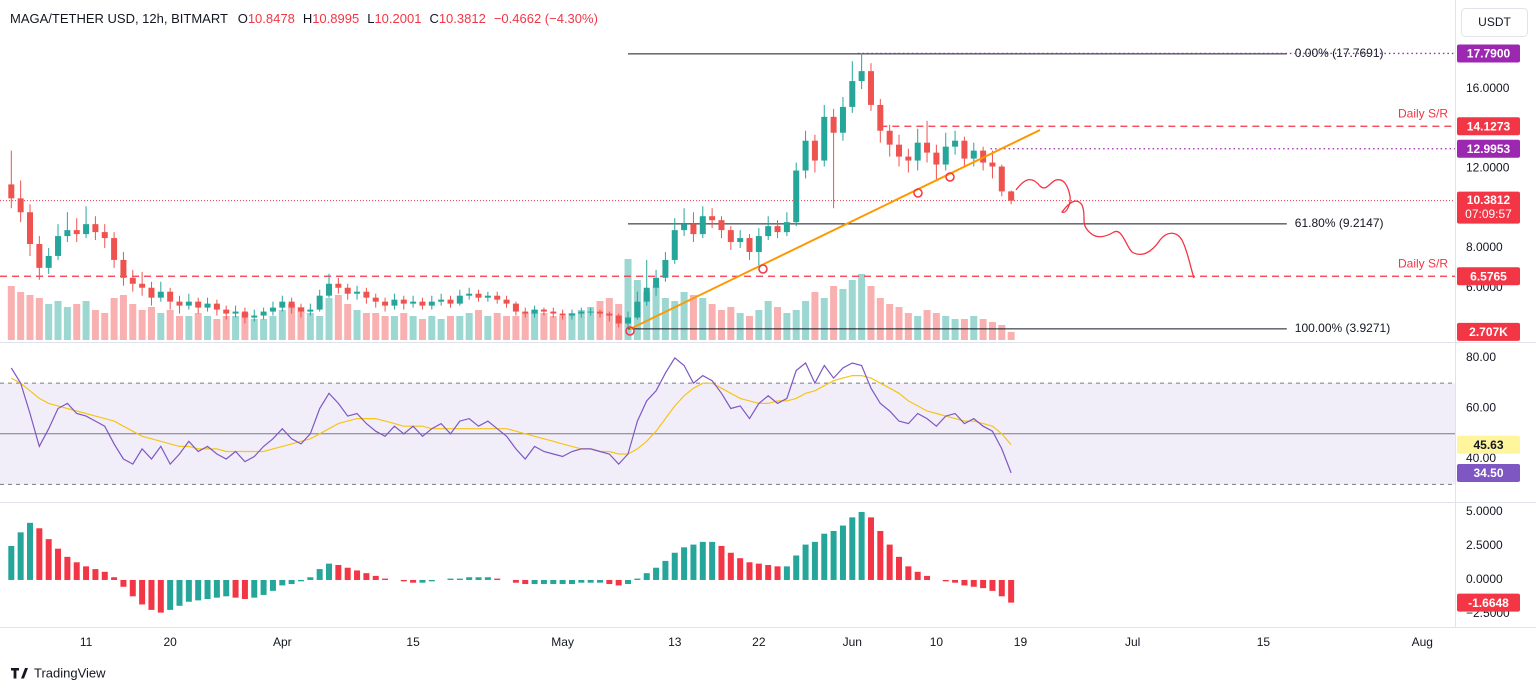 The height and width of the screenshot is (692, 1536). I want to click on currency-button, so click(1494, 22).